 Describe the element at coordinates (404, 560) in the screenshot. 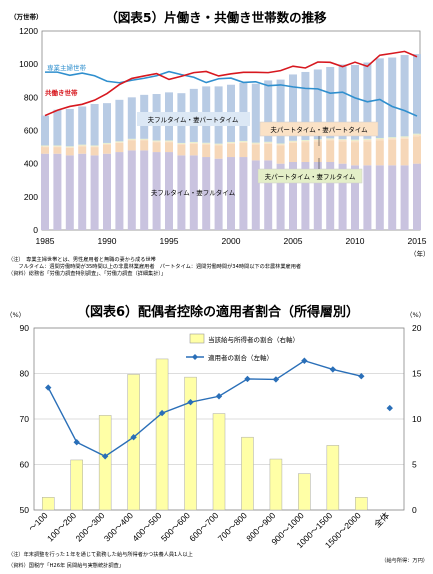

I see `chart2-unit-note: （給与所得：万円）` at that location.